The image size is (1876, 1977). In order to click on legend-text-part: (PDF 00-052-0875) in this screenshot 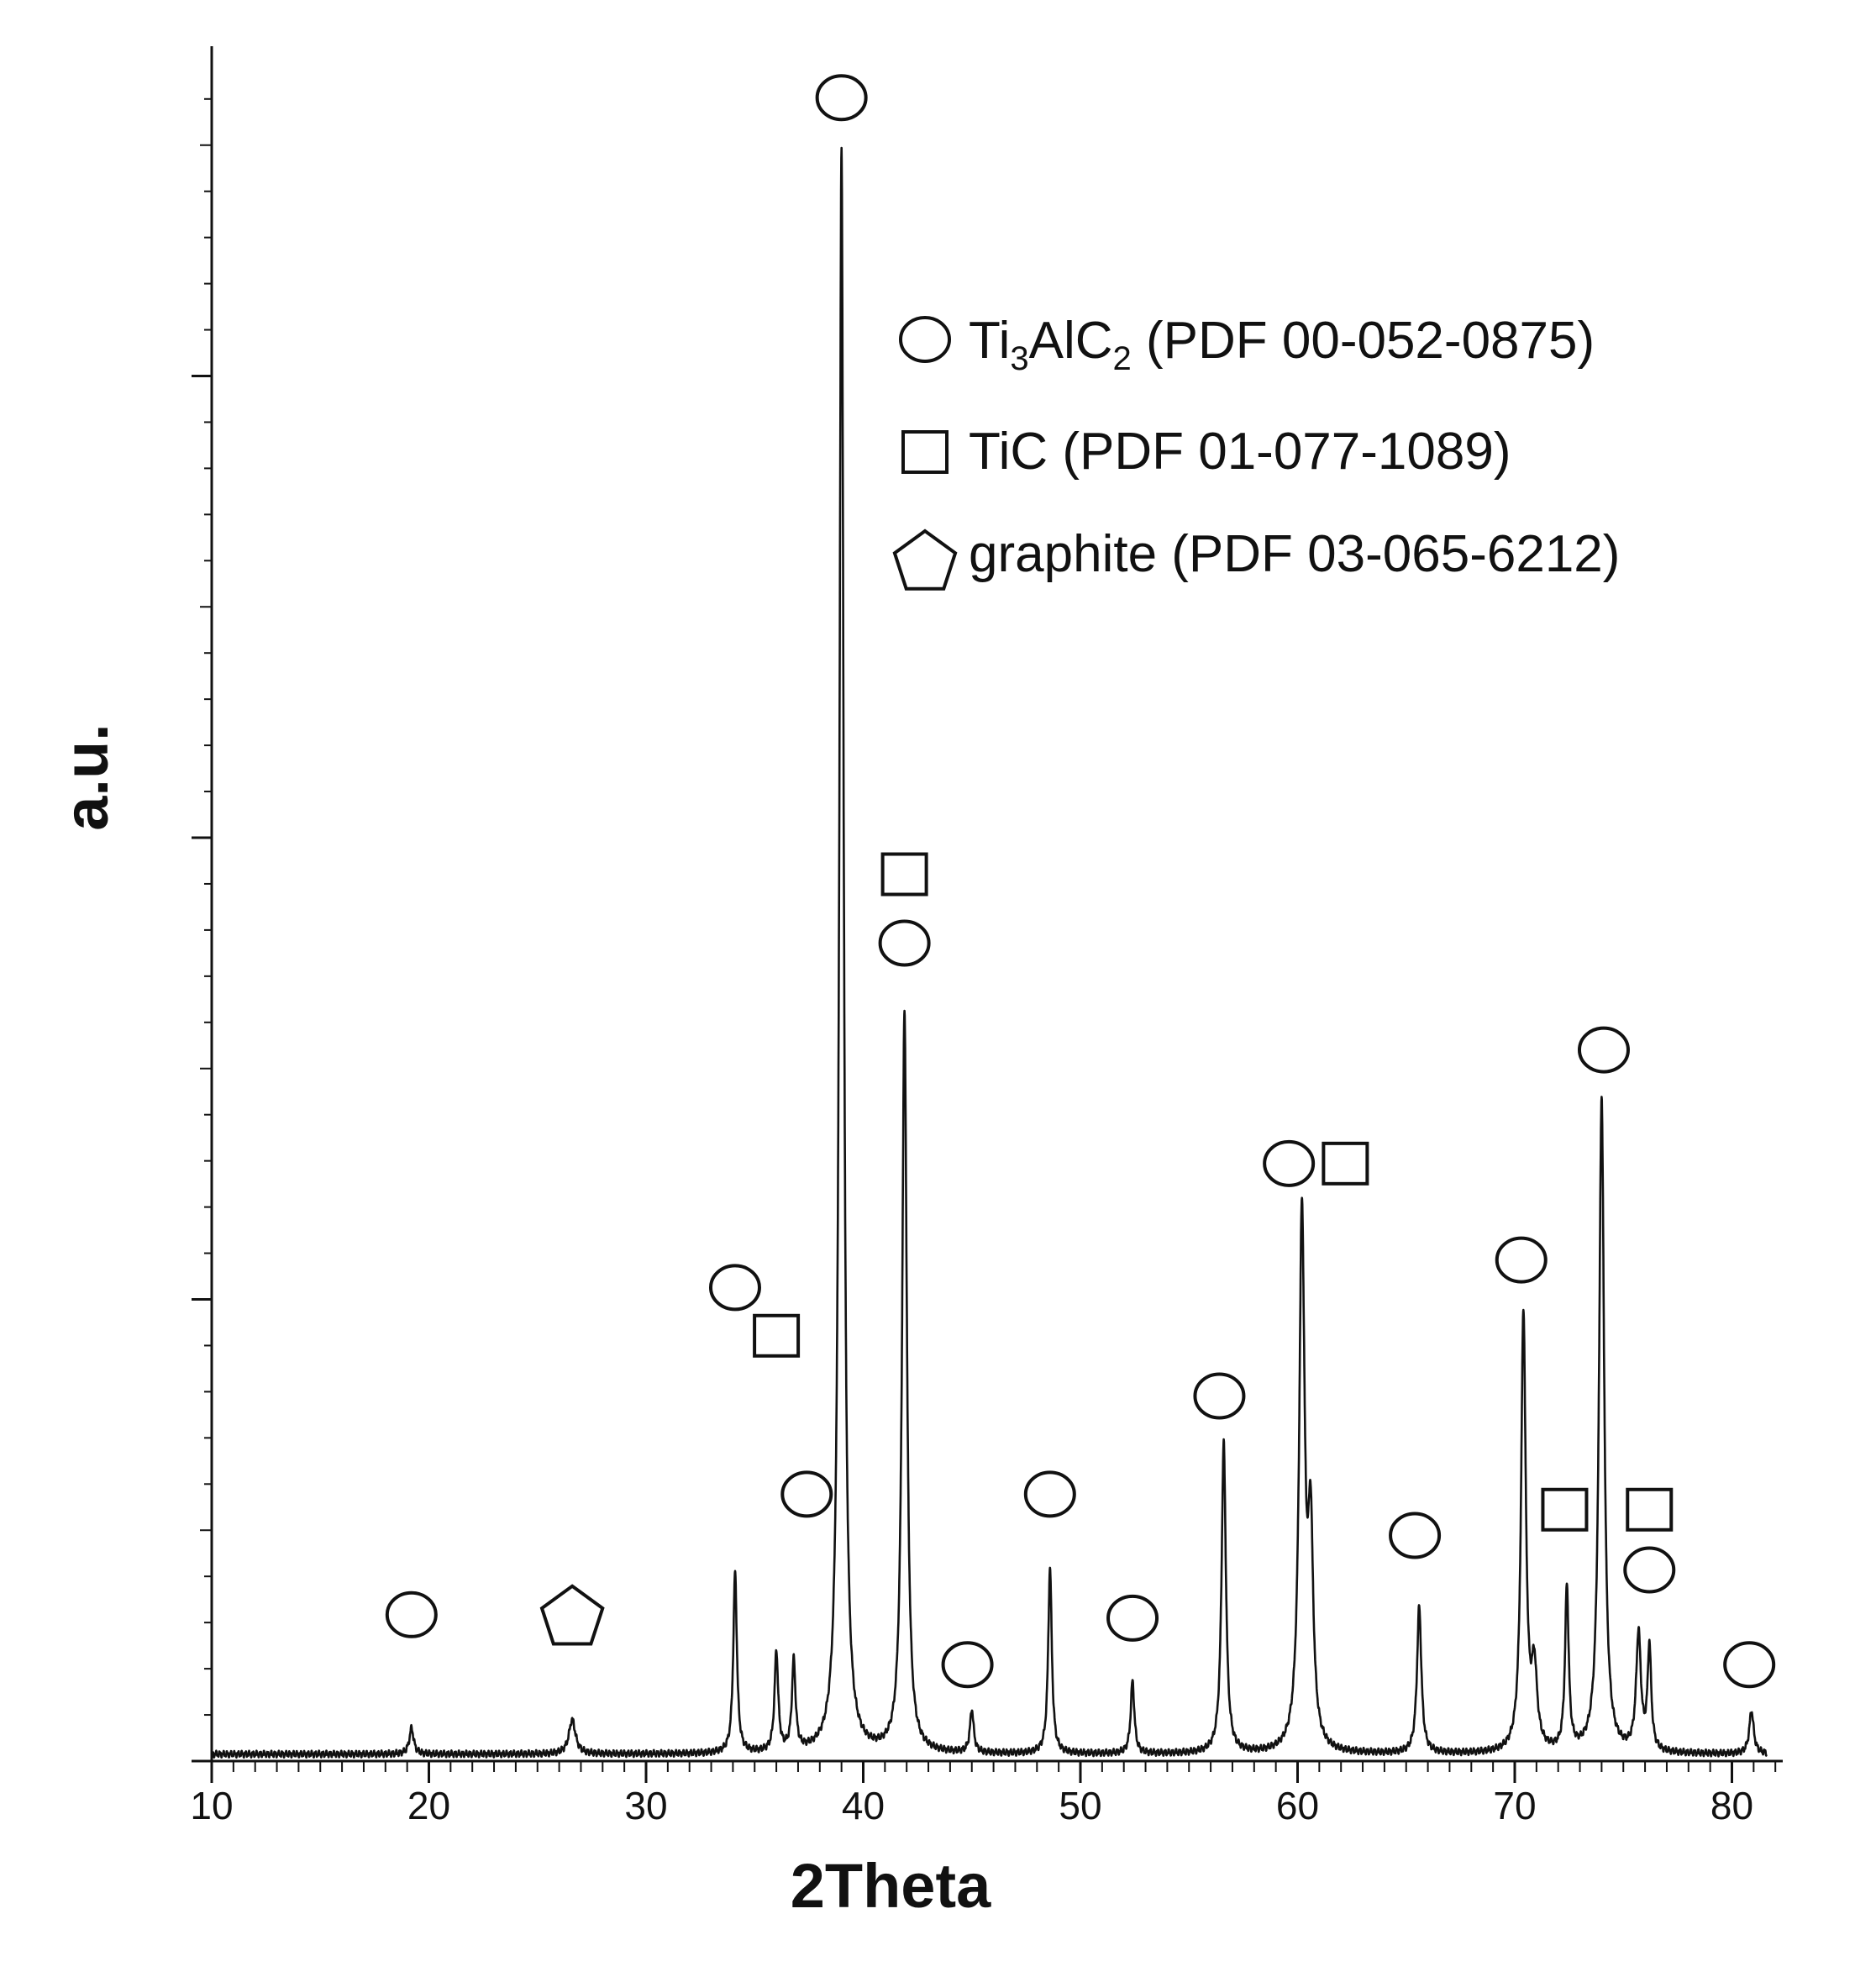, I will do `click(1364, 341)`.